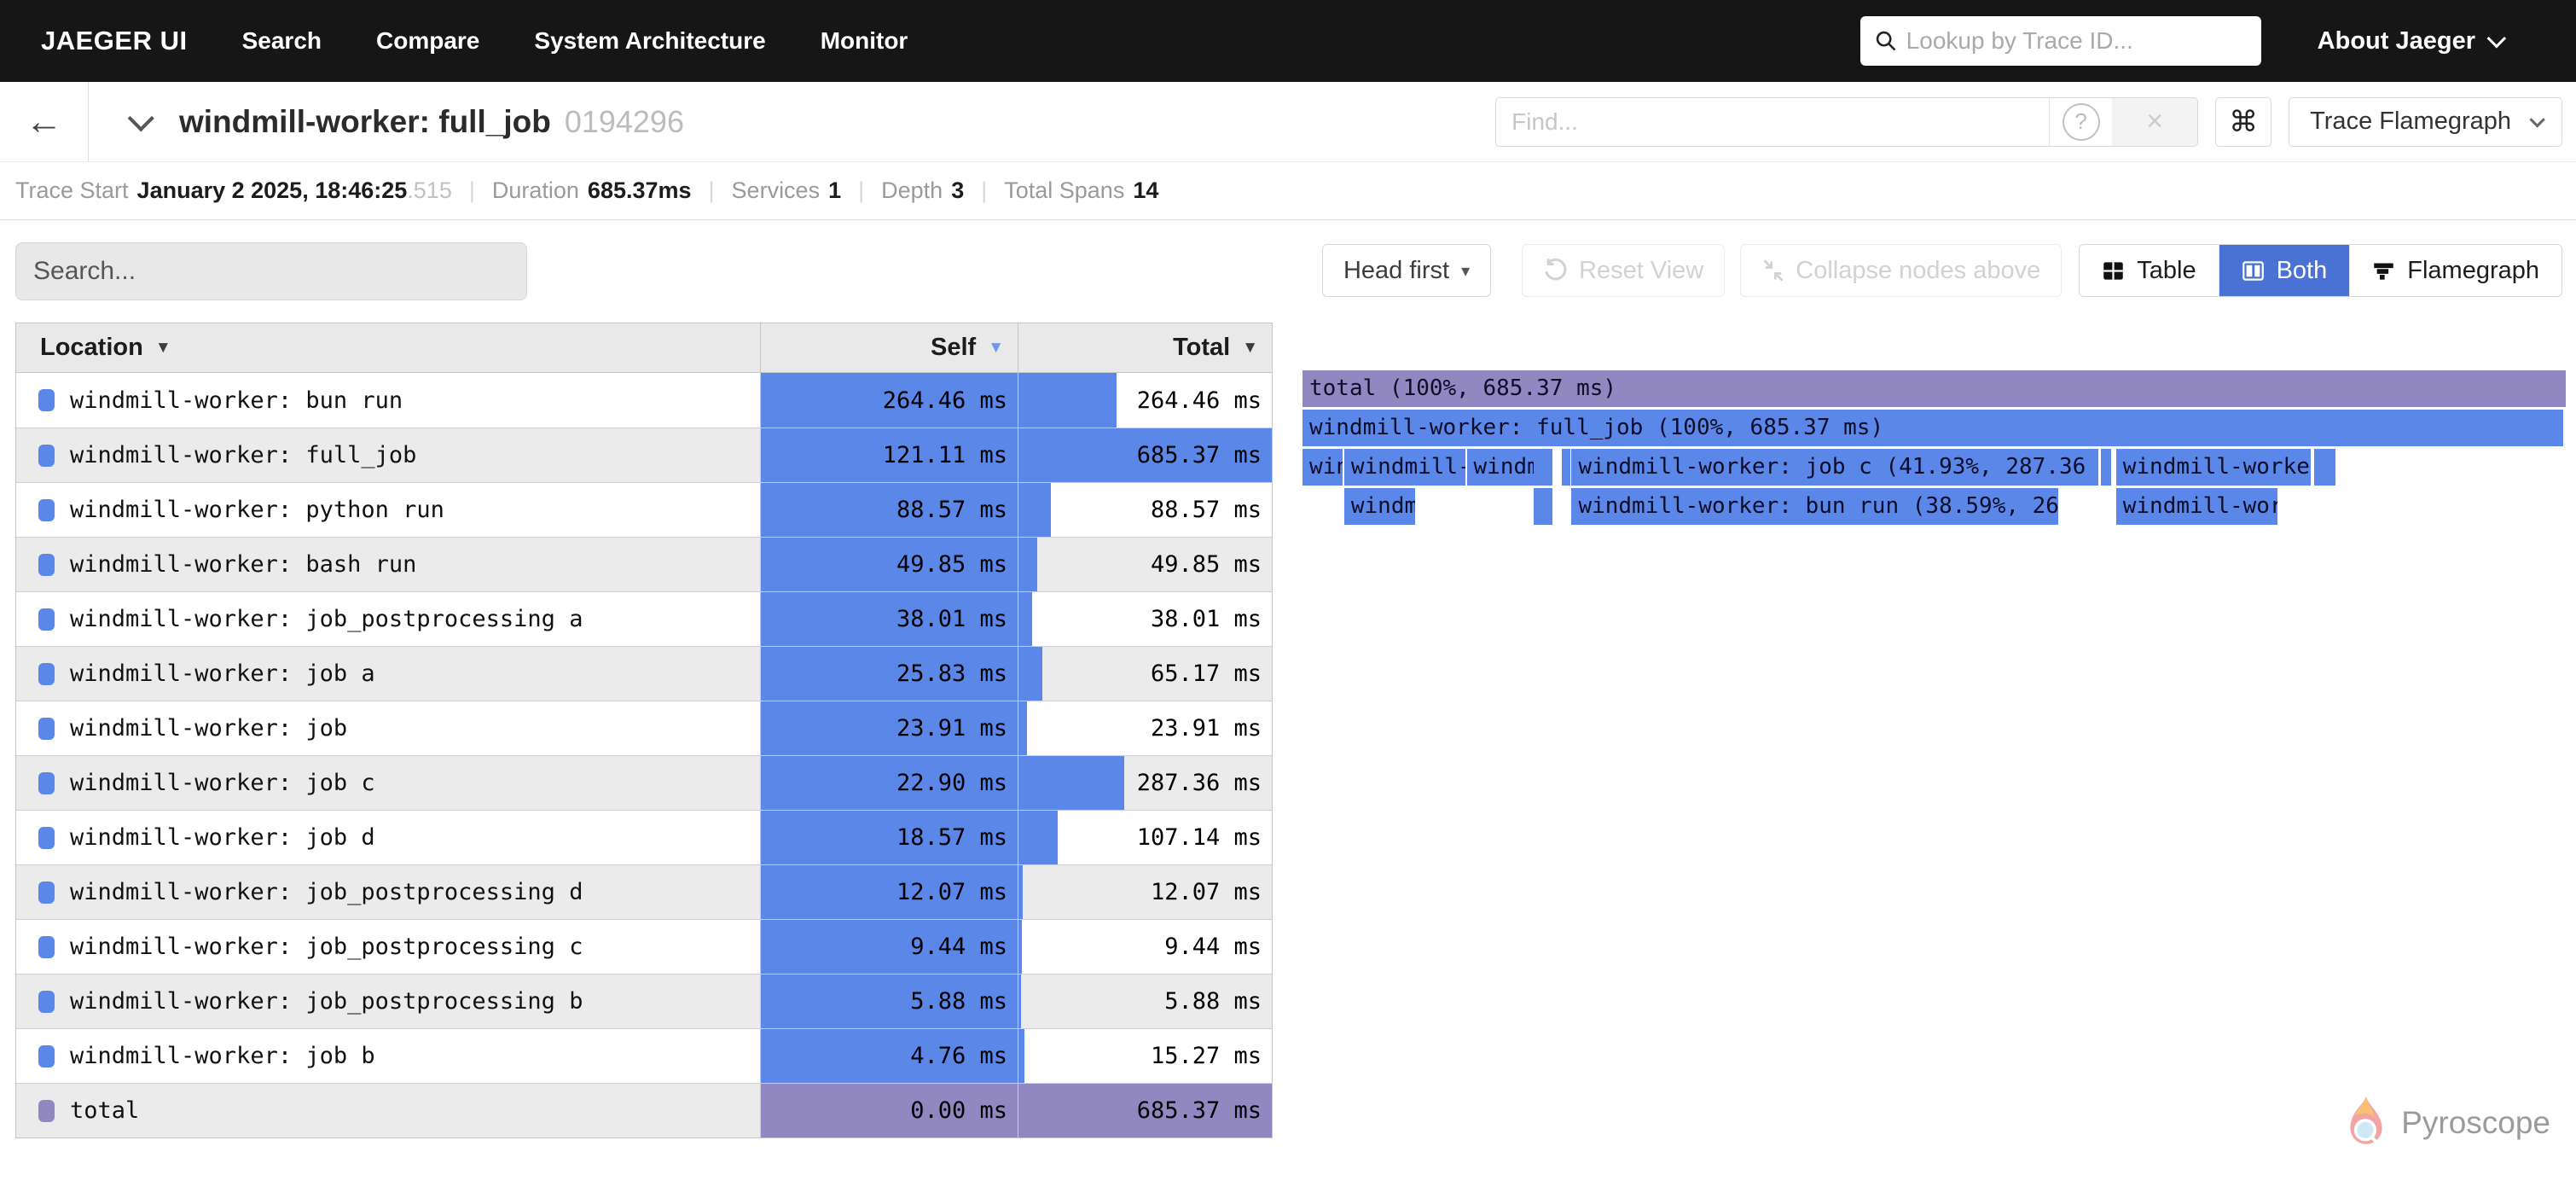 This screenshot has width=2576, height=1181. What do you see at coordinates (889, 564) in the screenshot?
I see `self-cell: 49.85 ms` at bounding box center [889, 564].